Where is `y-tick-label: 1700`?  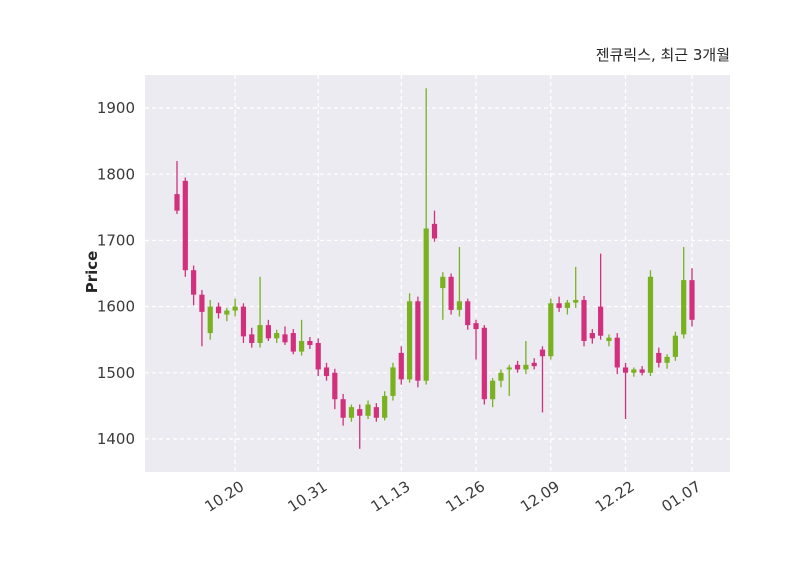
y-tick-label: 1700 is located at coordinates (116, 240).